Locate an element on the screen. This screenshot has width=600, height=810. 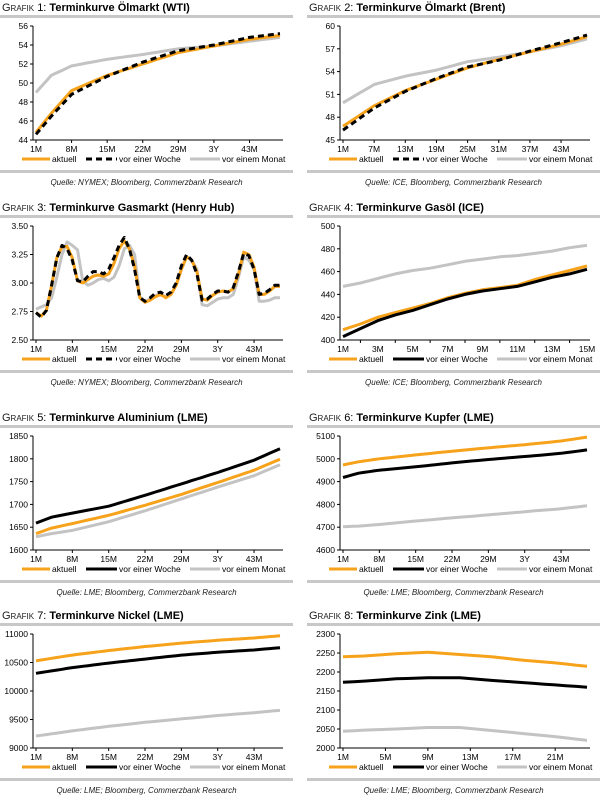
y-tick-label: 10500 is located at coordinates (16, 663).